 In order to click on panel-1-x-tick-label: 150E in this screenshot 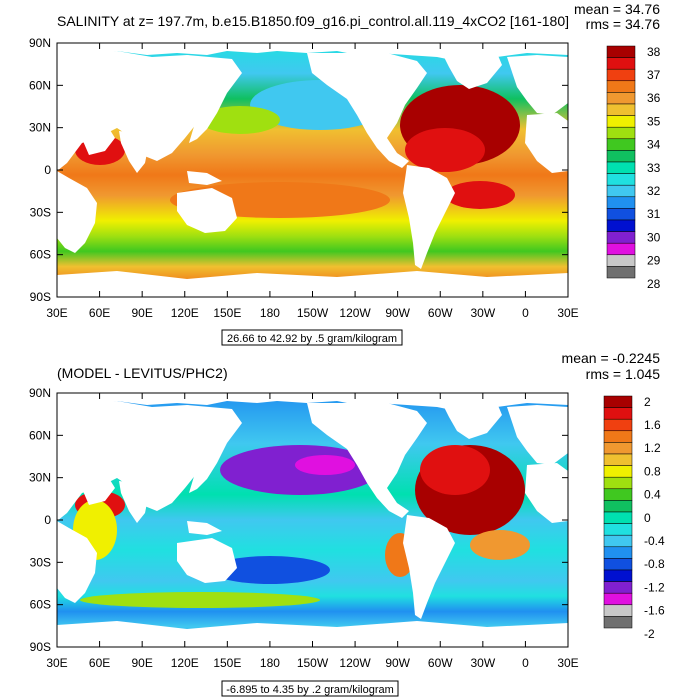, I will do `click(227, 313)`.